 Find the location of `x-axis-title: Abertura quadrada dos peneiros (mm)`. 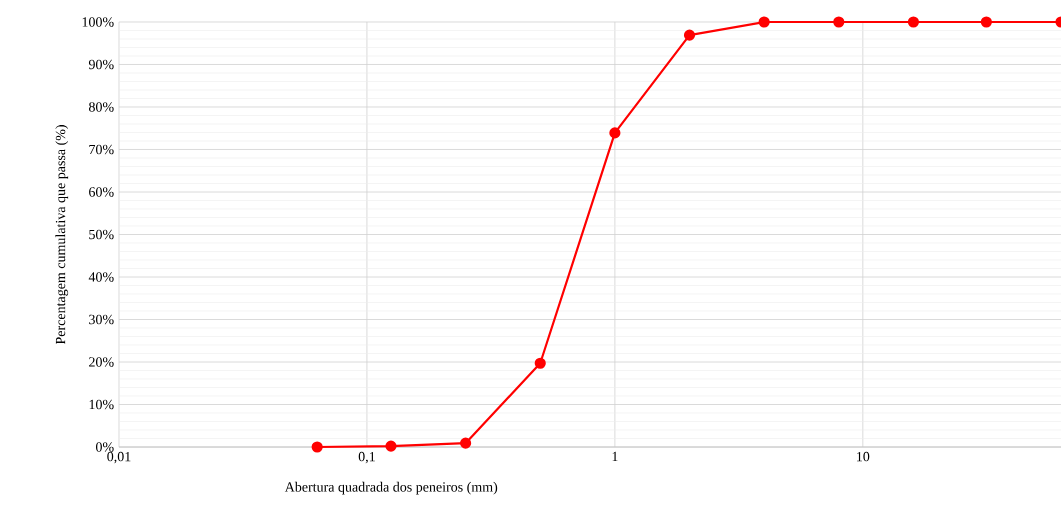

x-axis-title: Abertura quadrada dos peneiros (mm) is located at coordinates (391, 488).